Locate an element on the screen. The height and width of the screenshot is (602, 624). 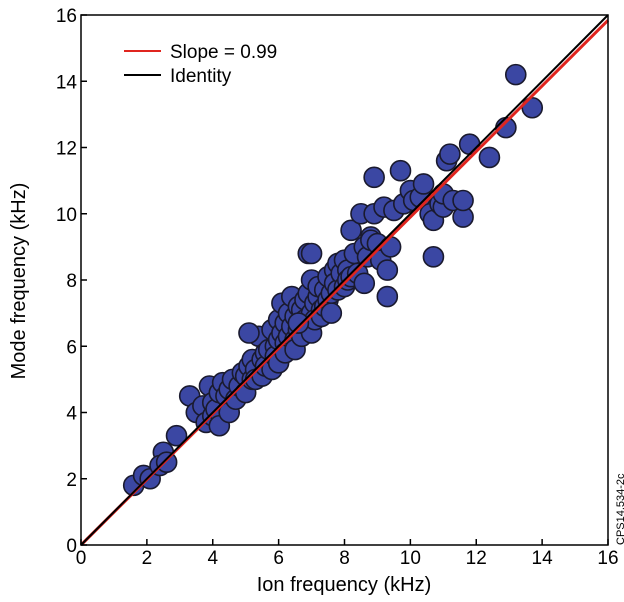
y-axis-title: Mode frequency (kHz) is located at coordinates (19, 281).